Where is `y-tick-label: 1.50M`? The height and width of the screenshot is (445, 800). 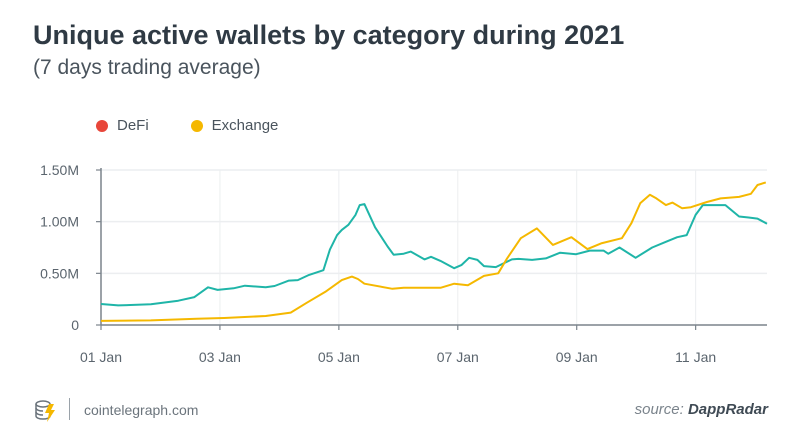
y-tick-label: 1.50M is located at coordinates (59, 170).